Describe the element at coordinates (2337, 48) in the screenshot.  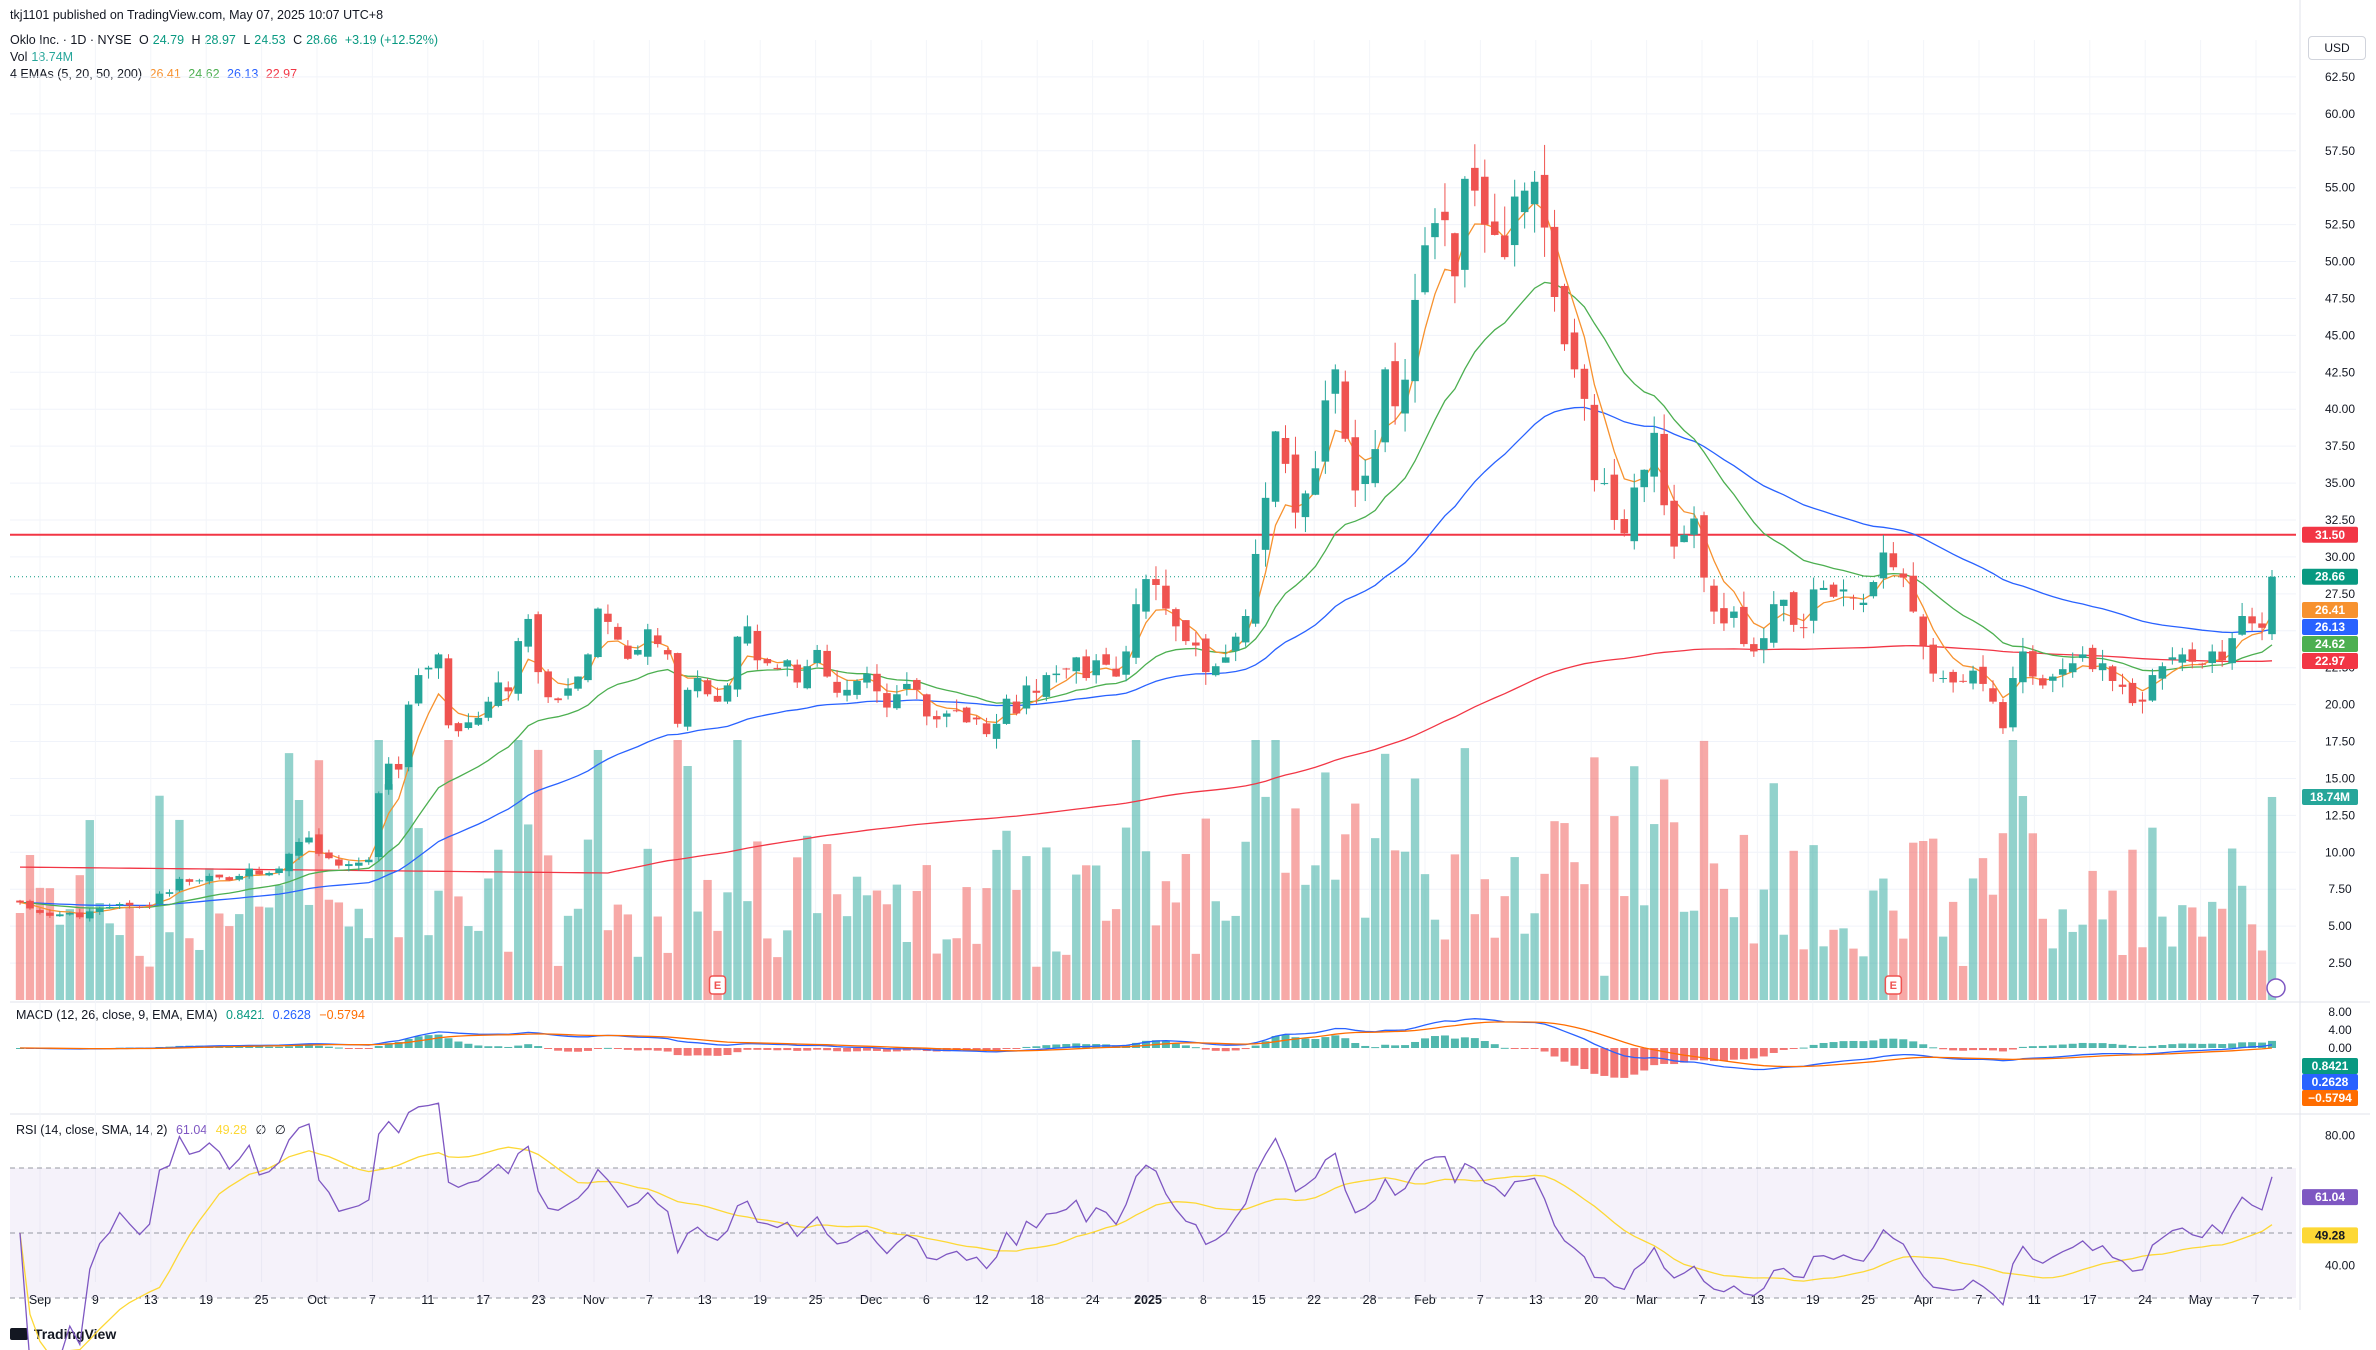
I see `currency-button: USD` at that location.